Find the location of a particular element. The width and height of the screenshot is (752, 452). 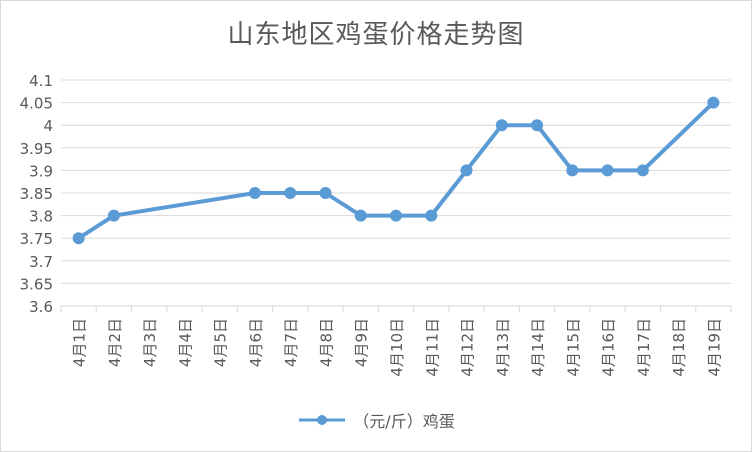

x-tick-label: 4月13日 is located at coordinates (503, 347).